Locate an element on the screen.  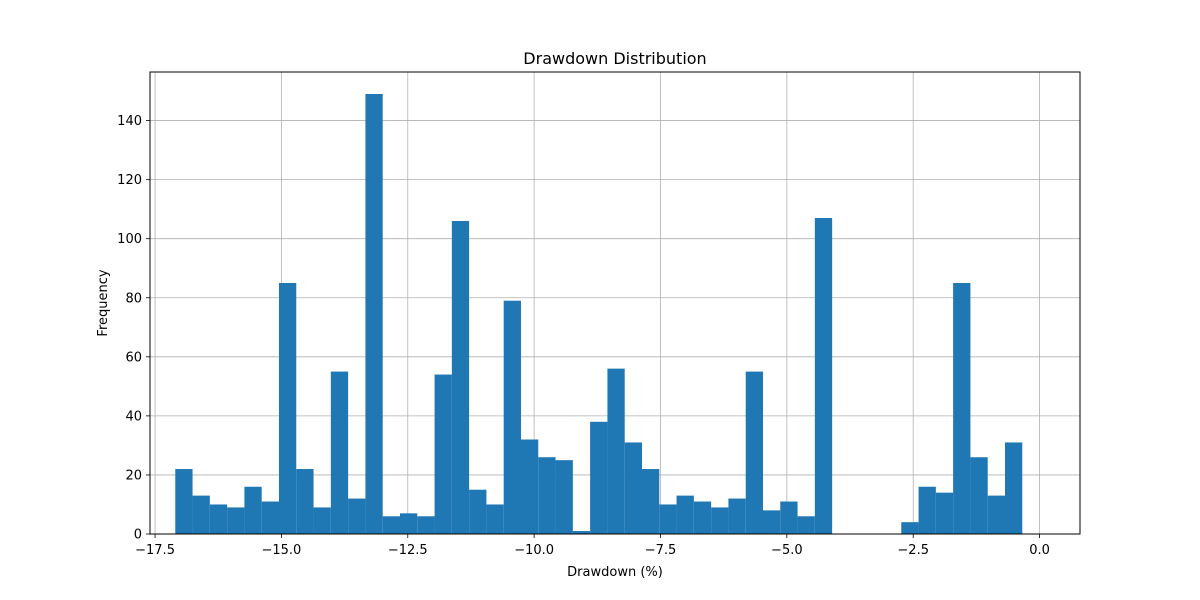
x-tick-label: −7.5 is located at coordinates (661, 550).